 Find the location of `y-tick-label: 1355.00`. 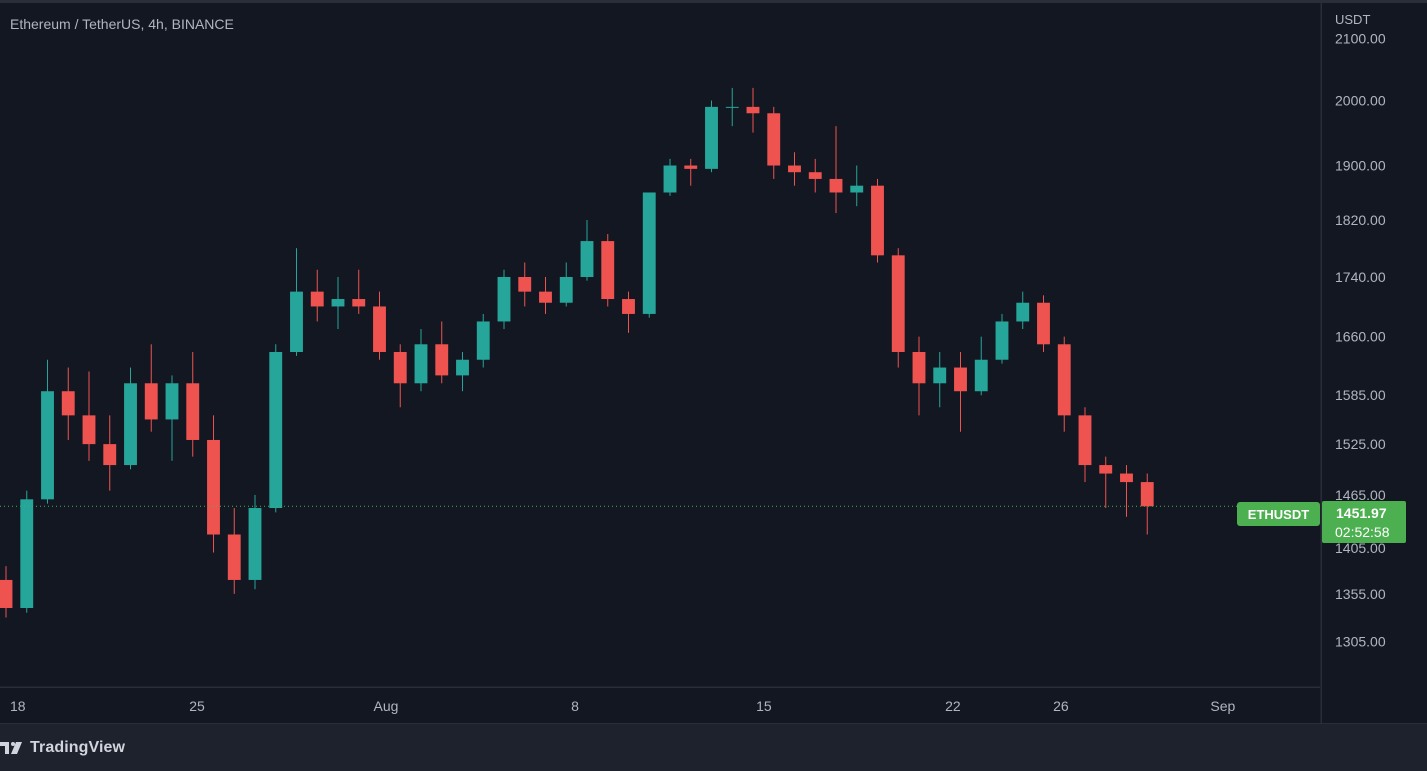

y-tick-label: 1355.00 is located at coordinates (1360, 594).